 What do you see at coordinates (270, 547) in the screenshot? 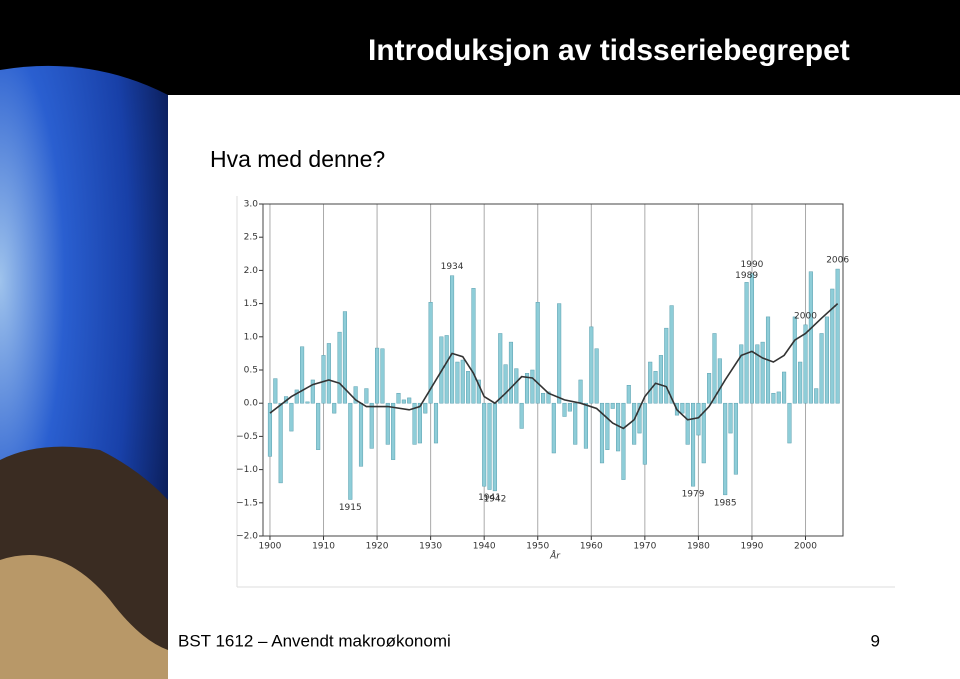
I see `x-tick-label: 1900` at bounding box center [270, 547].